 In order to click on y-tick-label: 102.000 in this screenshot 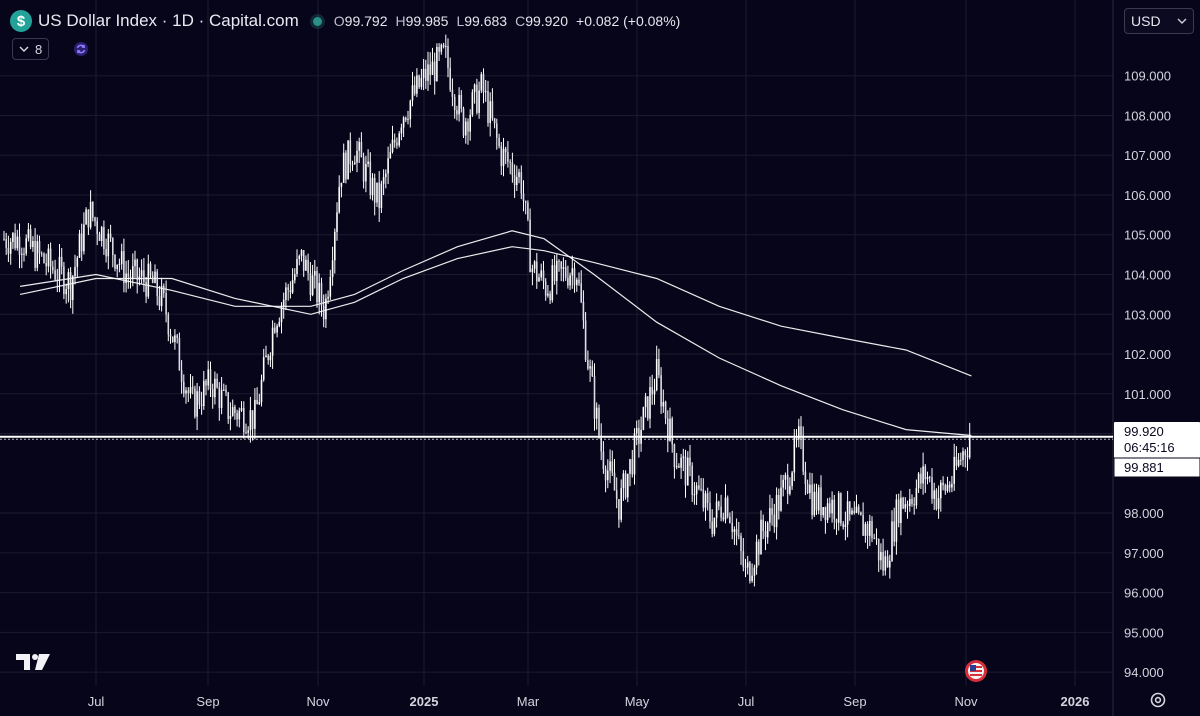, I will do `click(1147, 354)`.